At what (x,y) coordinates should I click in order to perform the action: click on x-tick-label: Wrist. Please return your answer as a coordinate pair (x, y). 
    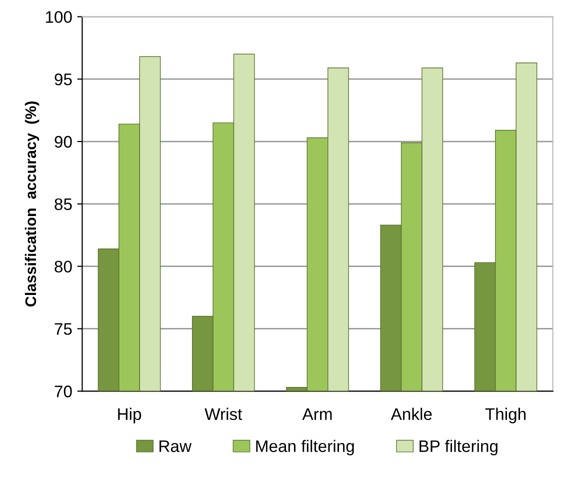
    Looking at the image, I should click on (223, 414).